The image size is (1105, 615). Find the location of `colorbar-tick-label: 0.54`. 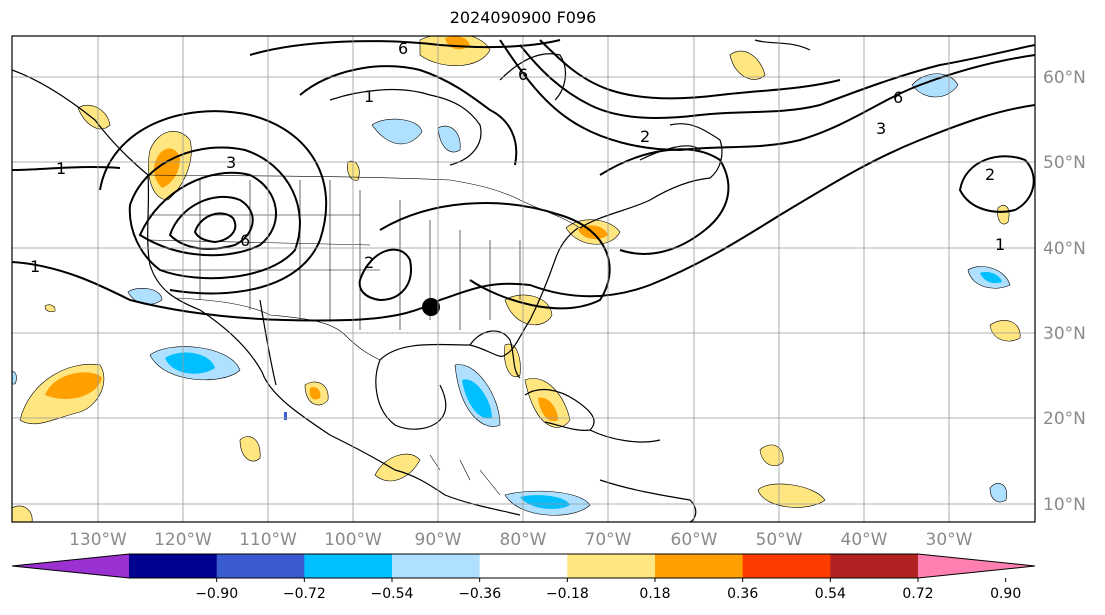

colorbar-tick-label: 0.54 is located at coordinates (830, 594).